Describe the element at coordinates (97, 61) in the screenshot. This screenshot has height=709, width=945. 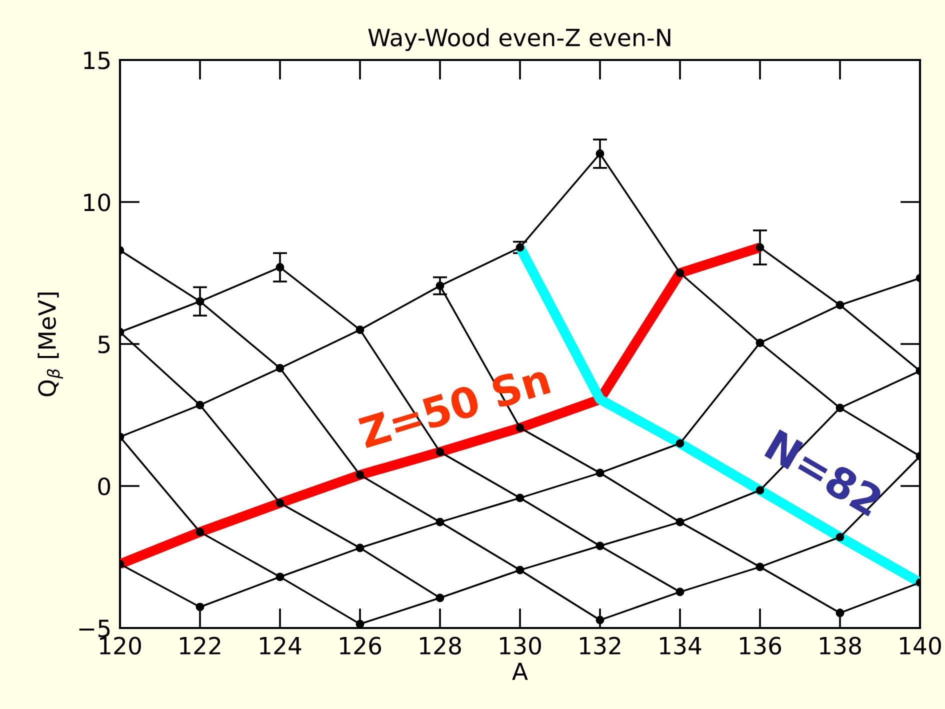
I see `y-tick-label: 15` at that location.